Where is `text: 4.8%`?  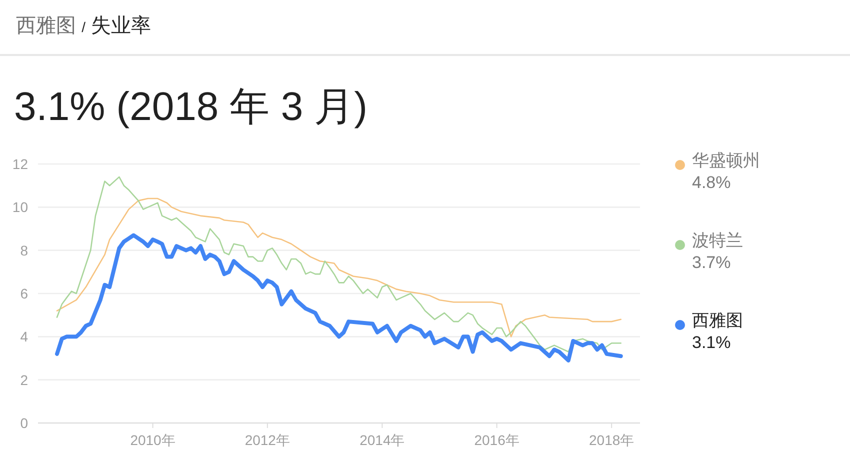 text: 4.8% is located at coordinates (711, 182).